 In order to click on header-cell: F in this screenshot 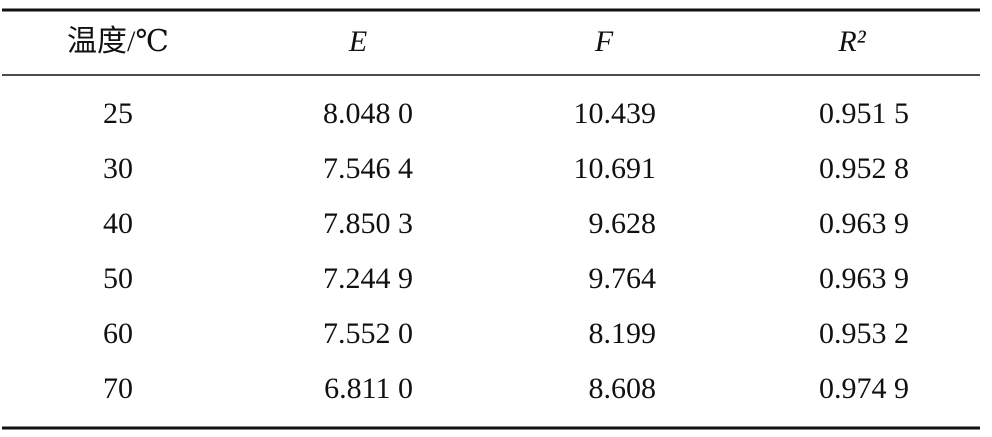, I will do `click(604, 41)`.